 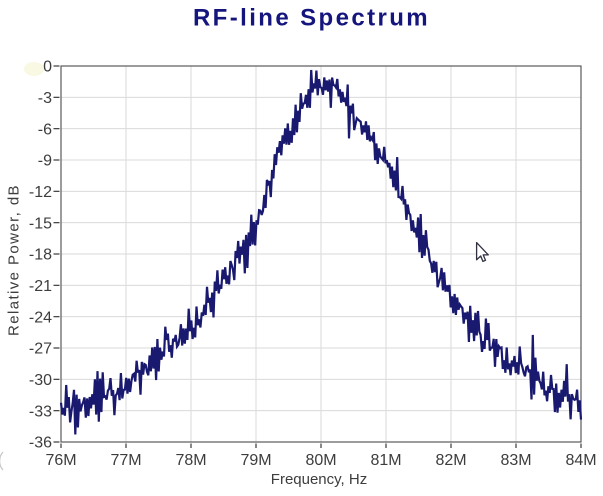 I want to click on svg-text: -15, so click(x=40, y=223).